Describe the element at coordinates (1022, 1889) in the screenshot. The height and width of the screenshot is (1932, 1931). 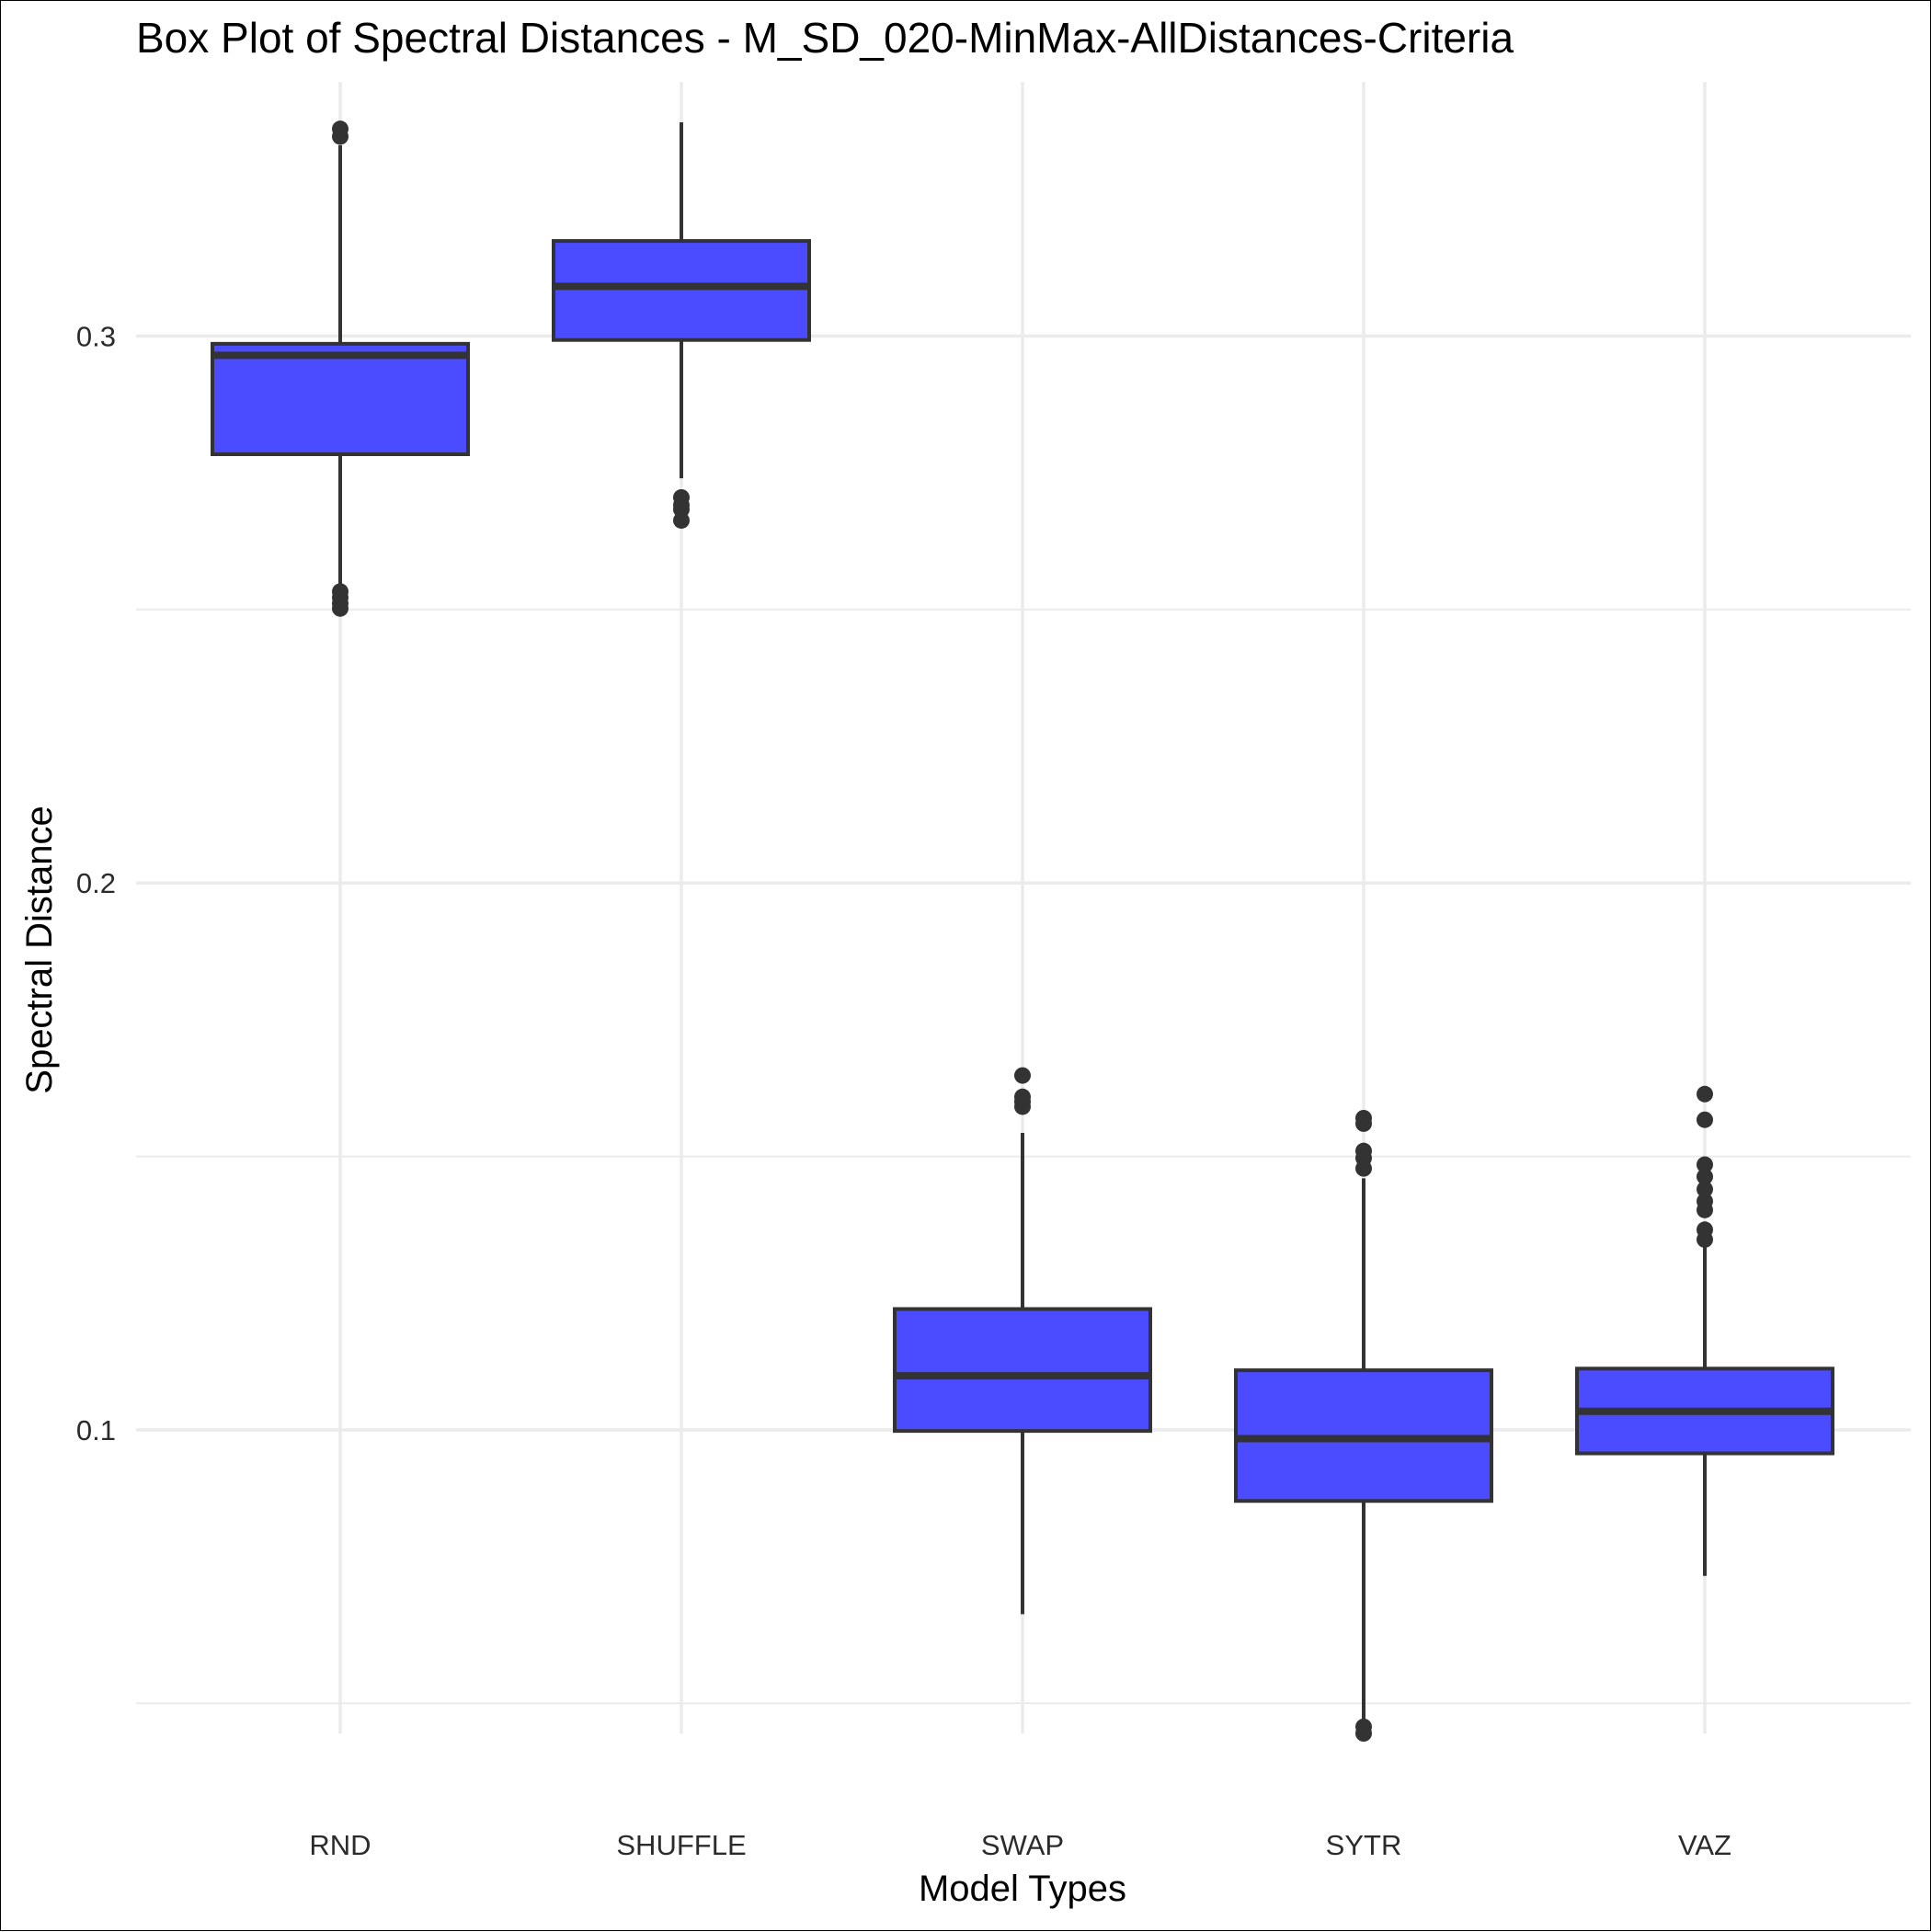
I see `x-axis-title: Model Types` at that location.